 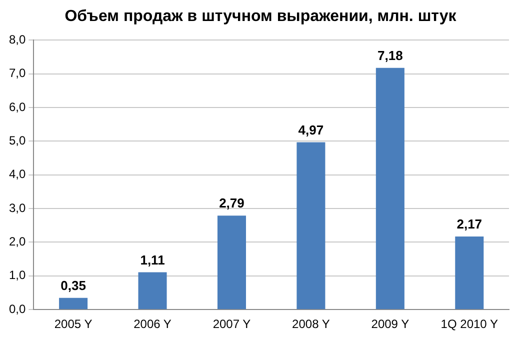 What do you see at coordinates (152, 260) in the screenshot?
I see `data-label: 1,11` at bounding box center [152, 260].